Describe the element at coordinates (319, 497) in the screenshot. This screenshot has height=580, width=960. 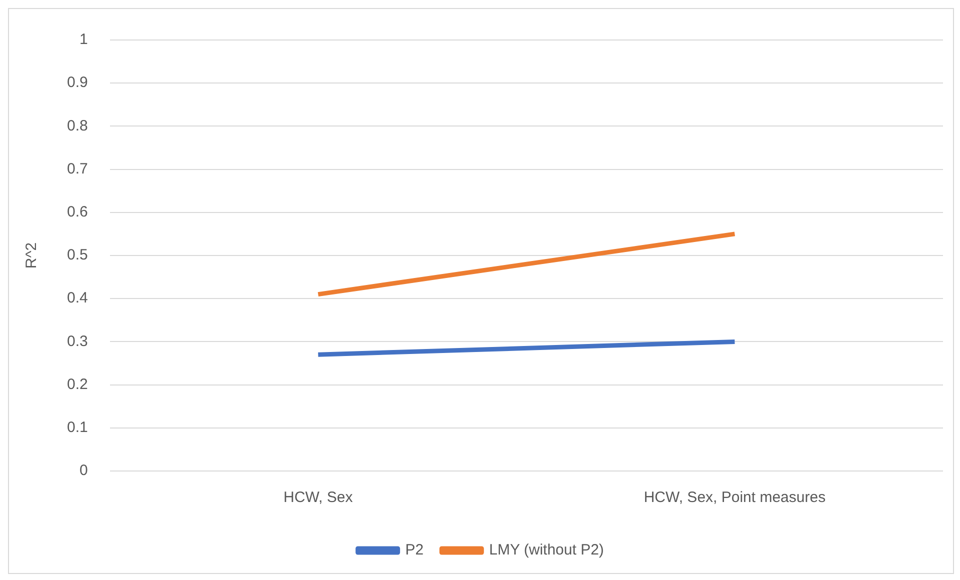
I see `x-tick-label: HCW, Sex` at that location.